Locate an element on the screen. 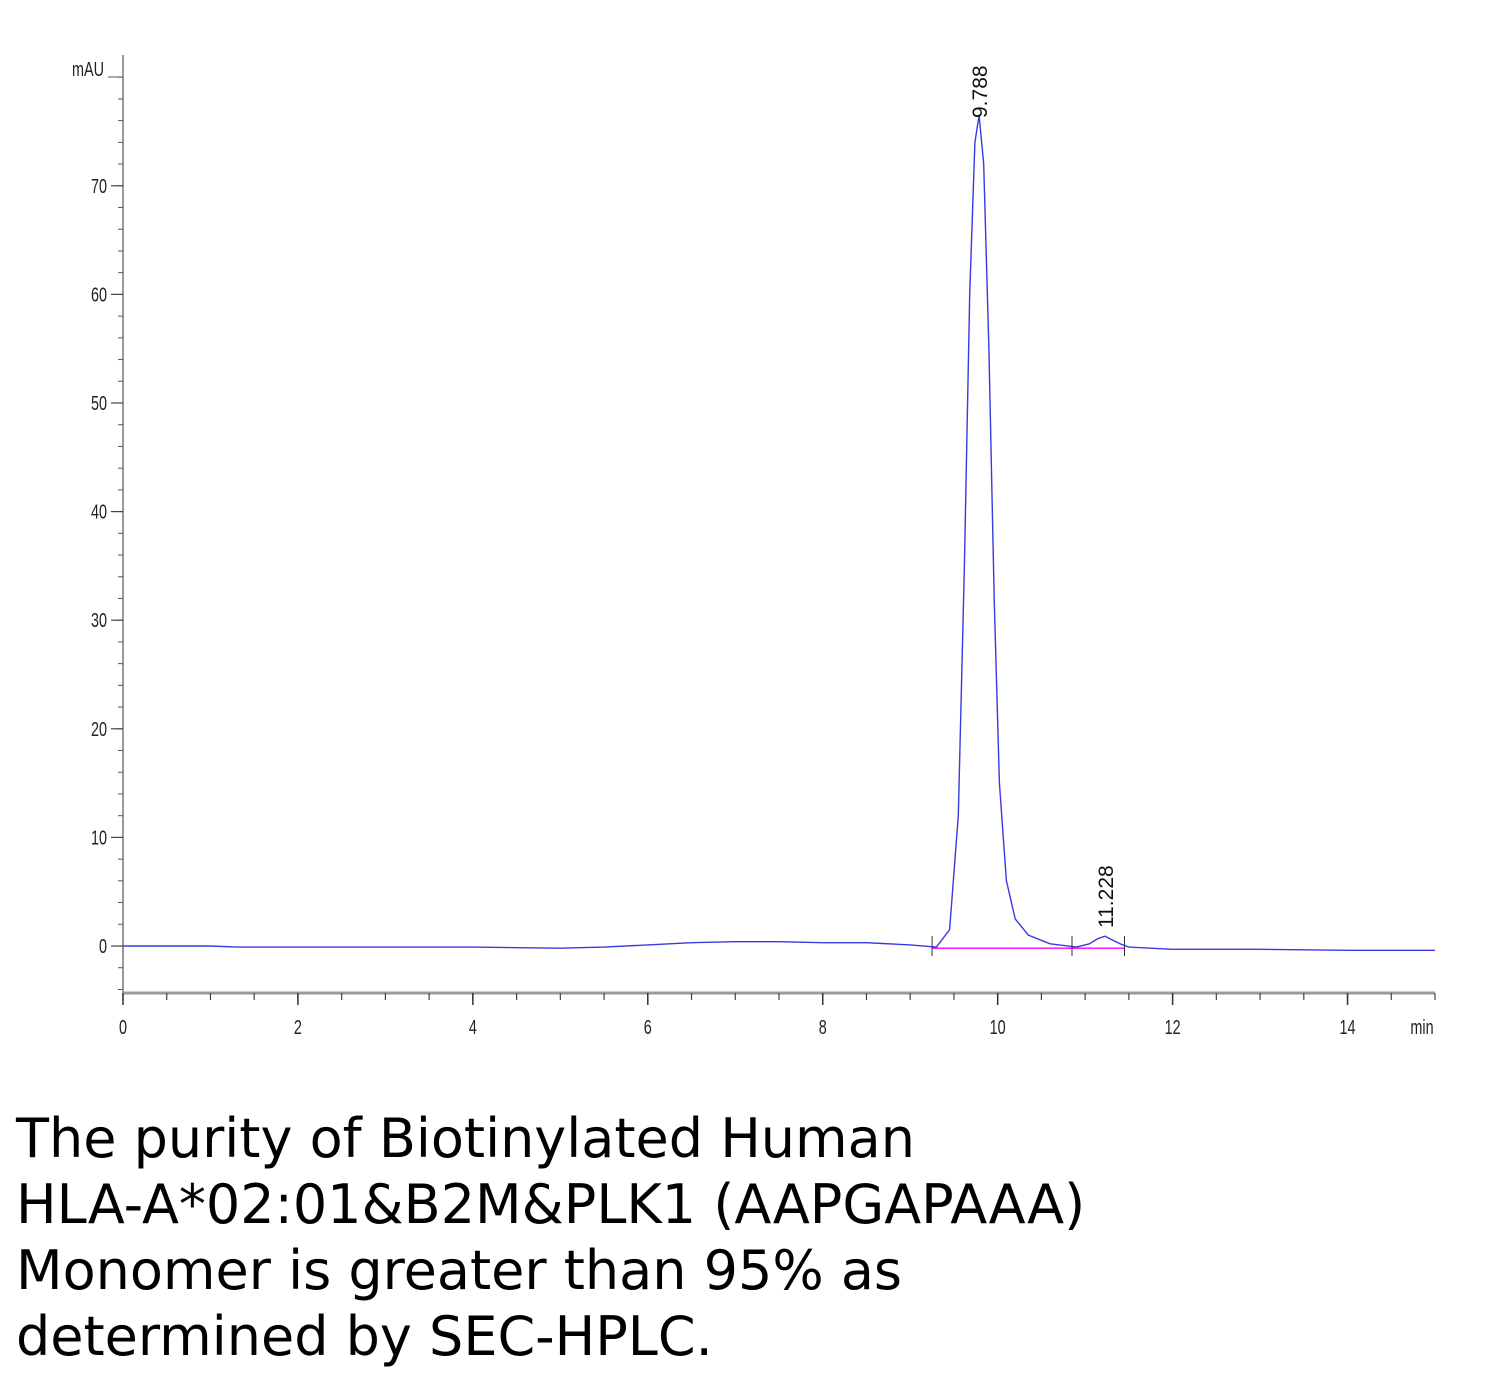 This screenshot has height=1384, width=1500. y-tick-label: 30 is located at coordinates (99, 620).